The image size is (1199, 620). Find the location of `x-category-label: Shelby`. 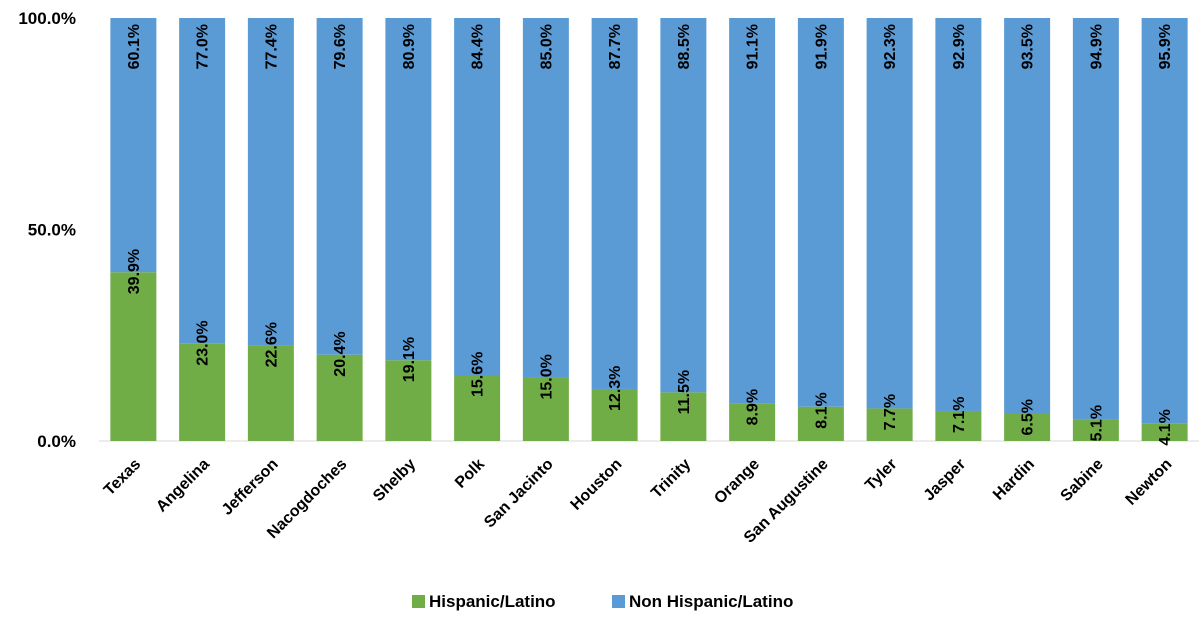

x-category-label: Shelby is located at coordinates (394, 480).